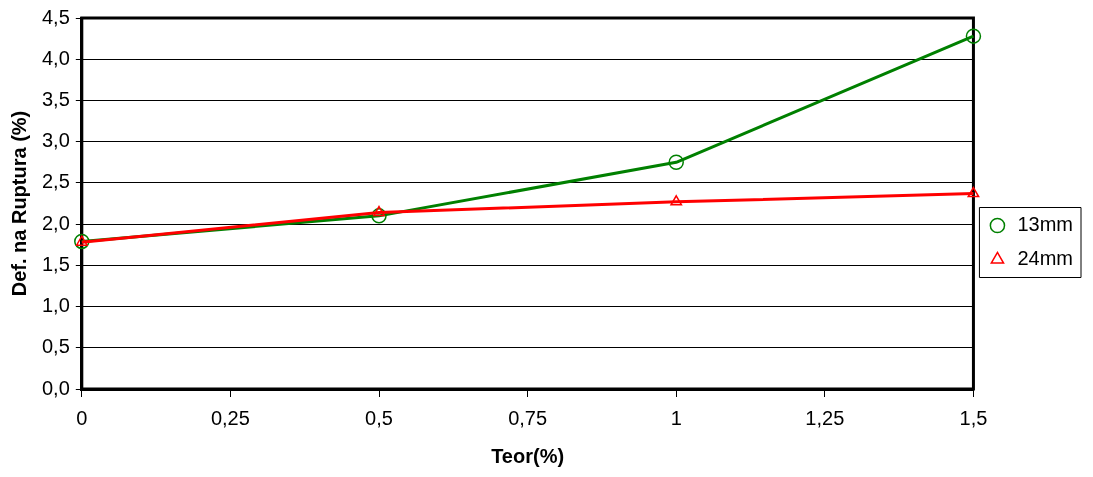  Describe the element at coordinates (230, 417) in the screenshot. I see `x-tick-label: 0,25` at that location.